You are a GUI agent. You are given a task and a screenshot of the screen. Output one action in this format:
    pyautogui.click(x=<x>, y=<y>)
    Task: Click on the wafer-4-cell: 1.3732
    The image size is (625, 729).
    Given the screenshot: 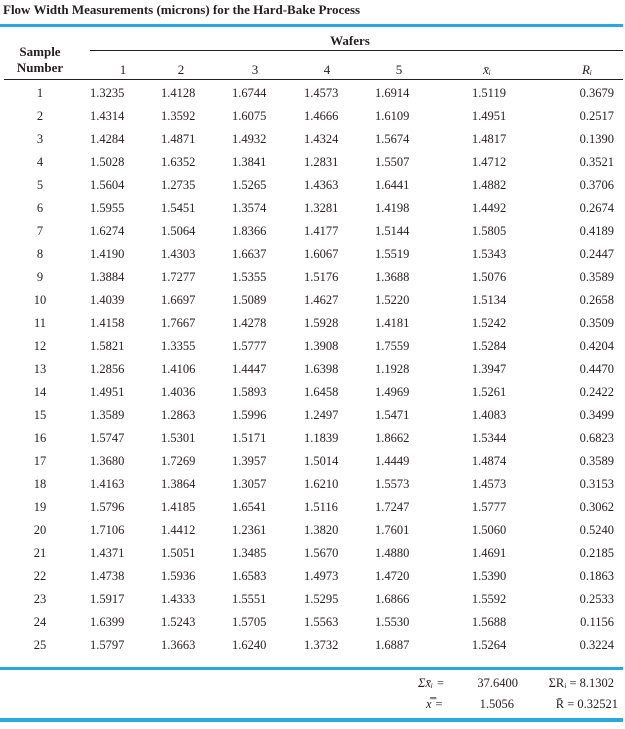 What is the action you would take?
    pyautogui.click(x=321, y=645)
    